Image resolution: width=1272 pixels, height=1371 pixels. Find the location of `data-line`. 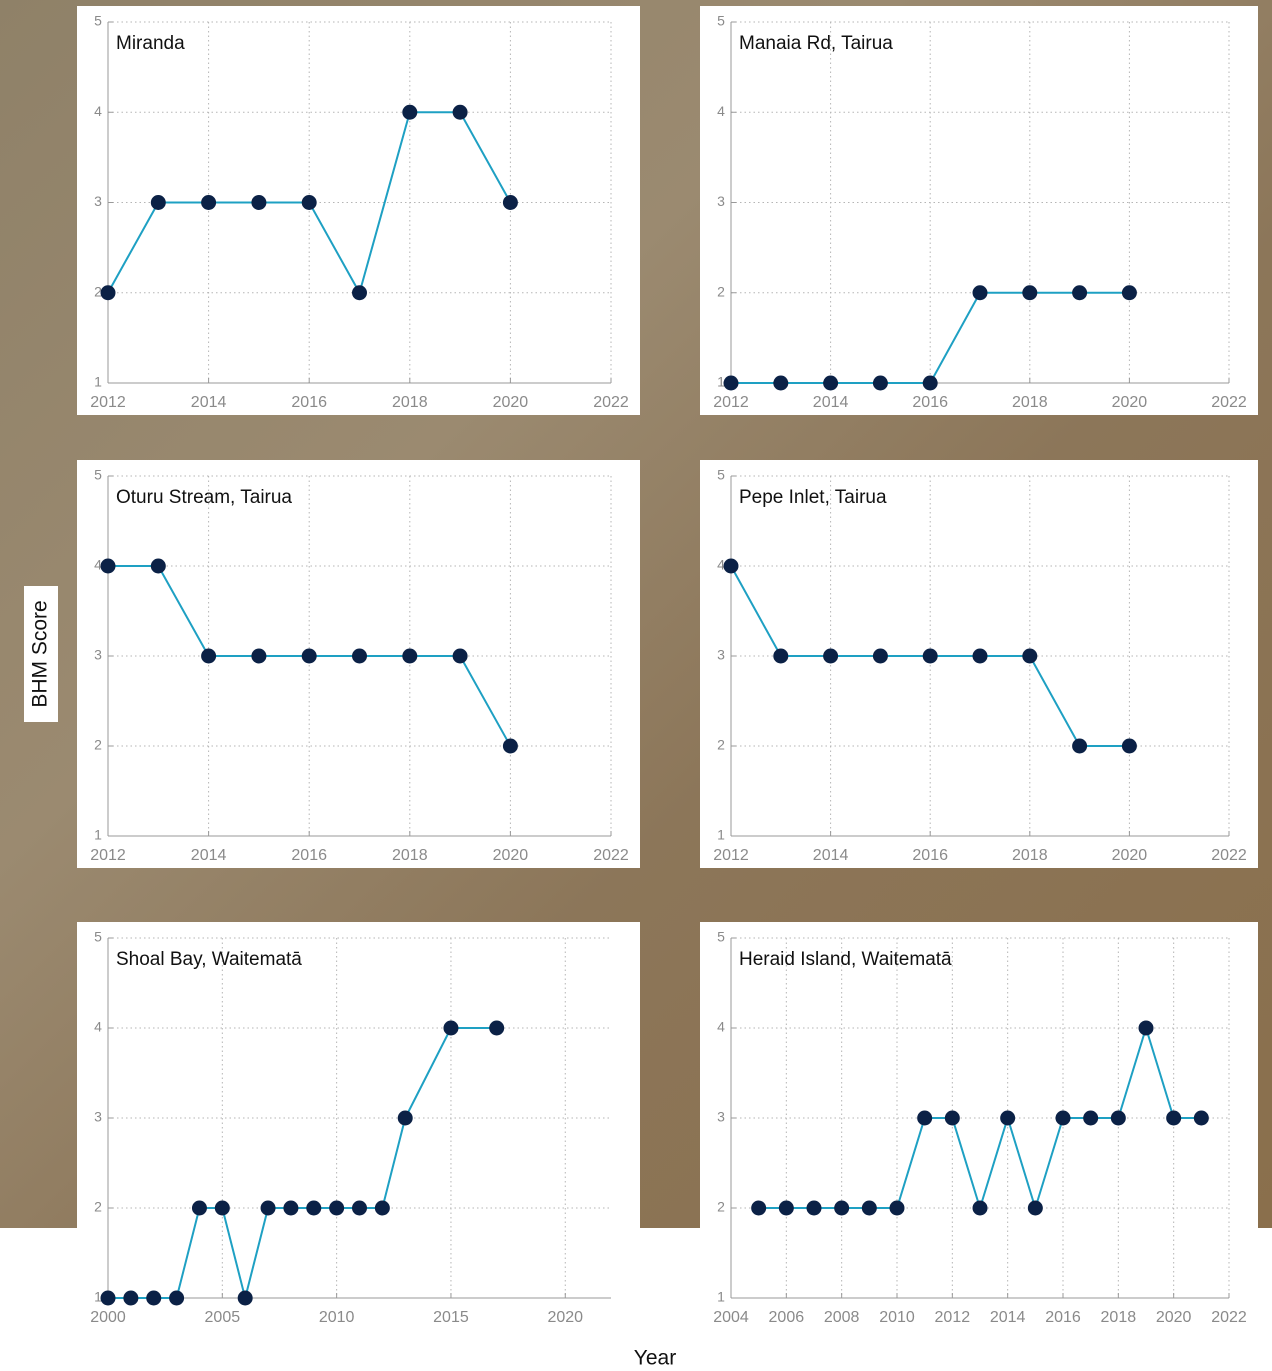

data-line is located at coordinates (302, 1163).